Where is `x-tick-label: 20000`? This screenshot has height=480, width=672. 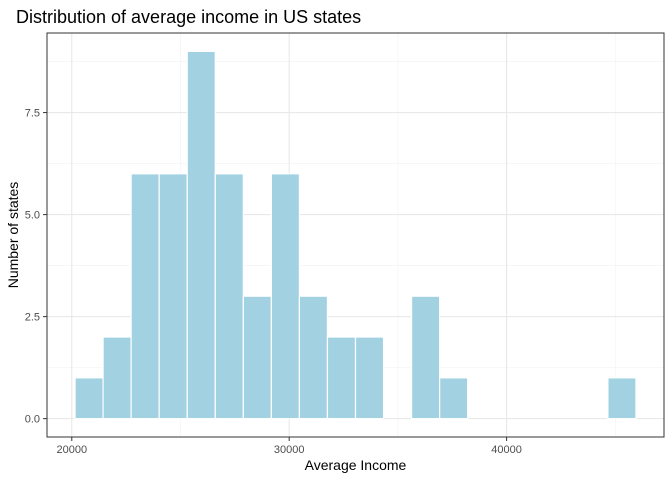
x-tick-label: 20000 is located at coordinates (71, 450).